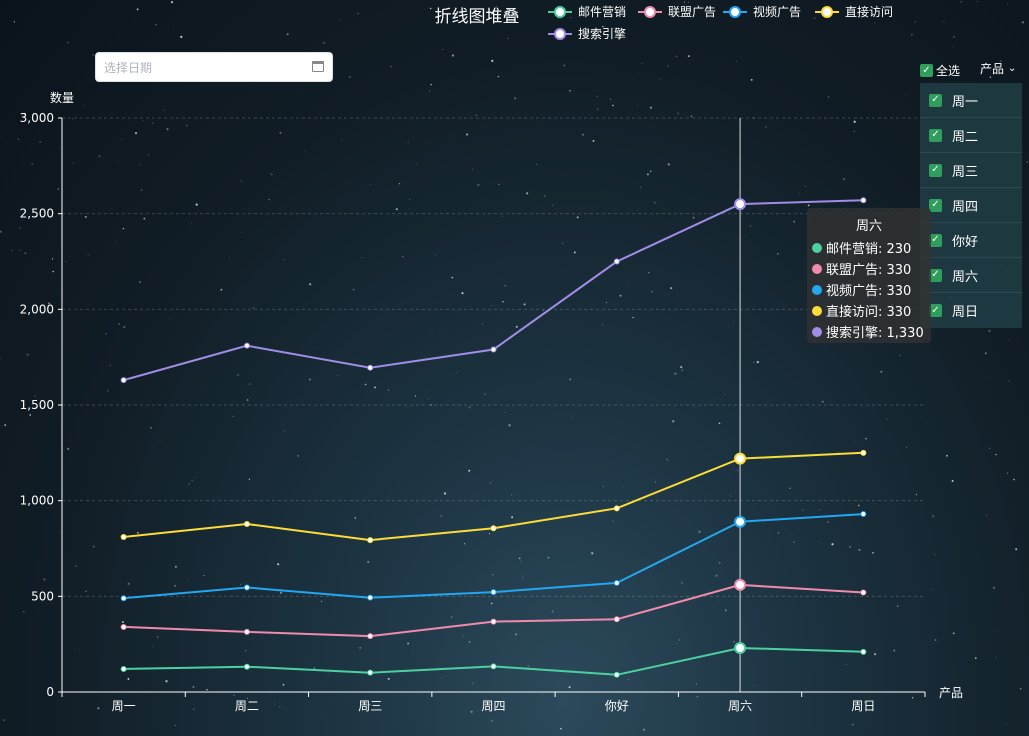 The image size is (1029, 736). Describe the element at coordinates (875, 333) in the screenshot. I see `tooltip-row-label: 搜索引擎: 1,330` at that location.